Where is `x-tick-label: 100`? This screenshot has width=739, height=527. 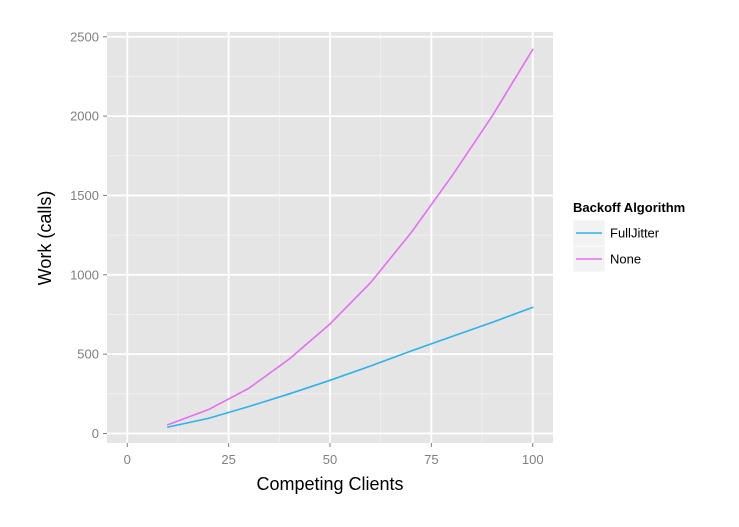
x-tick-label: 100 is located at coordinates (533, 459).